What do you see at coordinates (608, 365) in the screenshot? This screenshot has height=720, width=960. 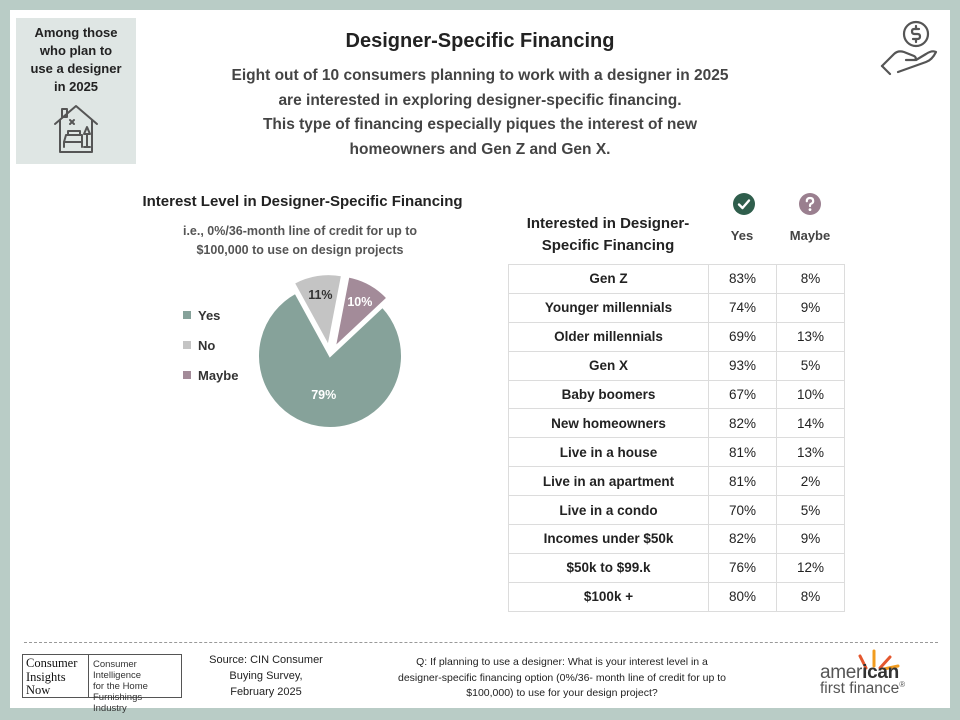 I see `segment-cell: Gen X` at bounding box center [608, 365].